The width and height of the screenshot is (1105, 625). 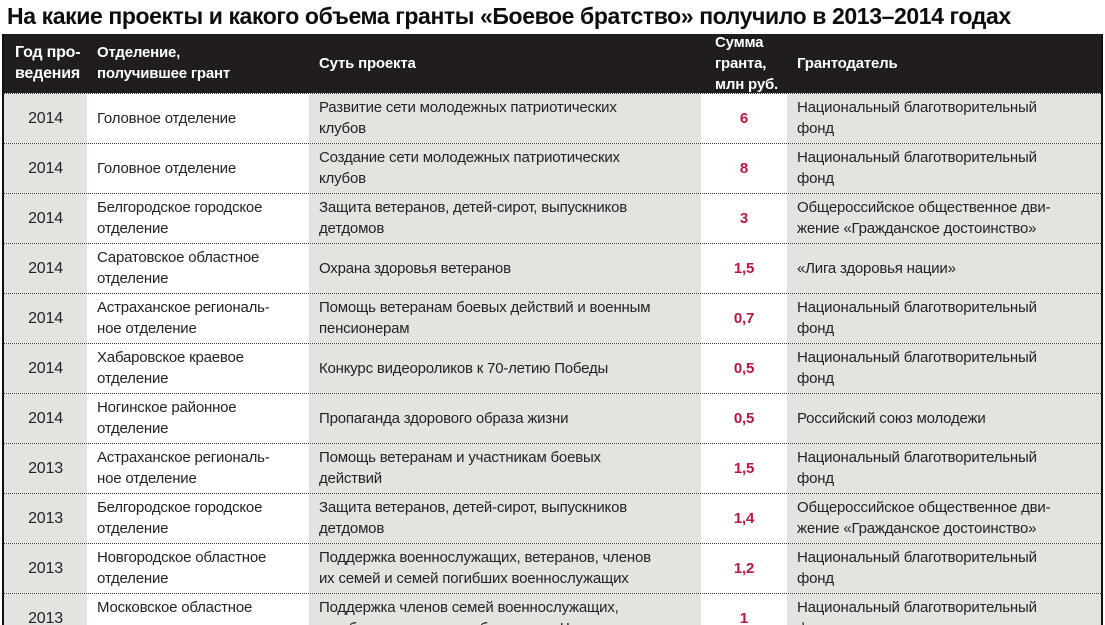 What do you see at coordinates (847, 63) in the screenshot?
I see `column-header-grantor: Грантодатель` at bounding box center [847, 63].